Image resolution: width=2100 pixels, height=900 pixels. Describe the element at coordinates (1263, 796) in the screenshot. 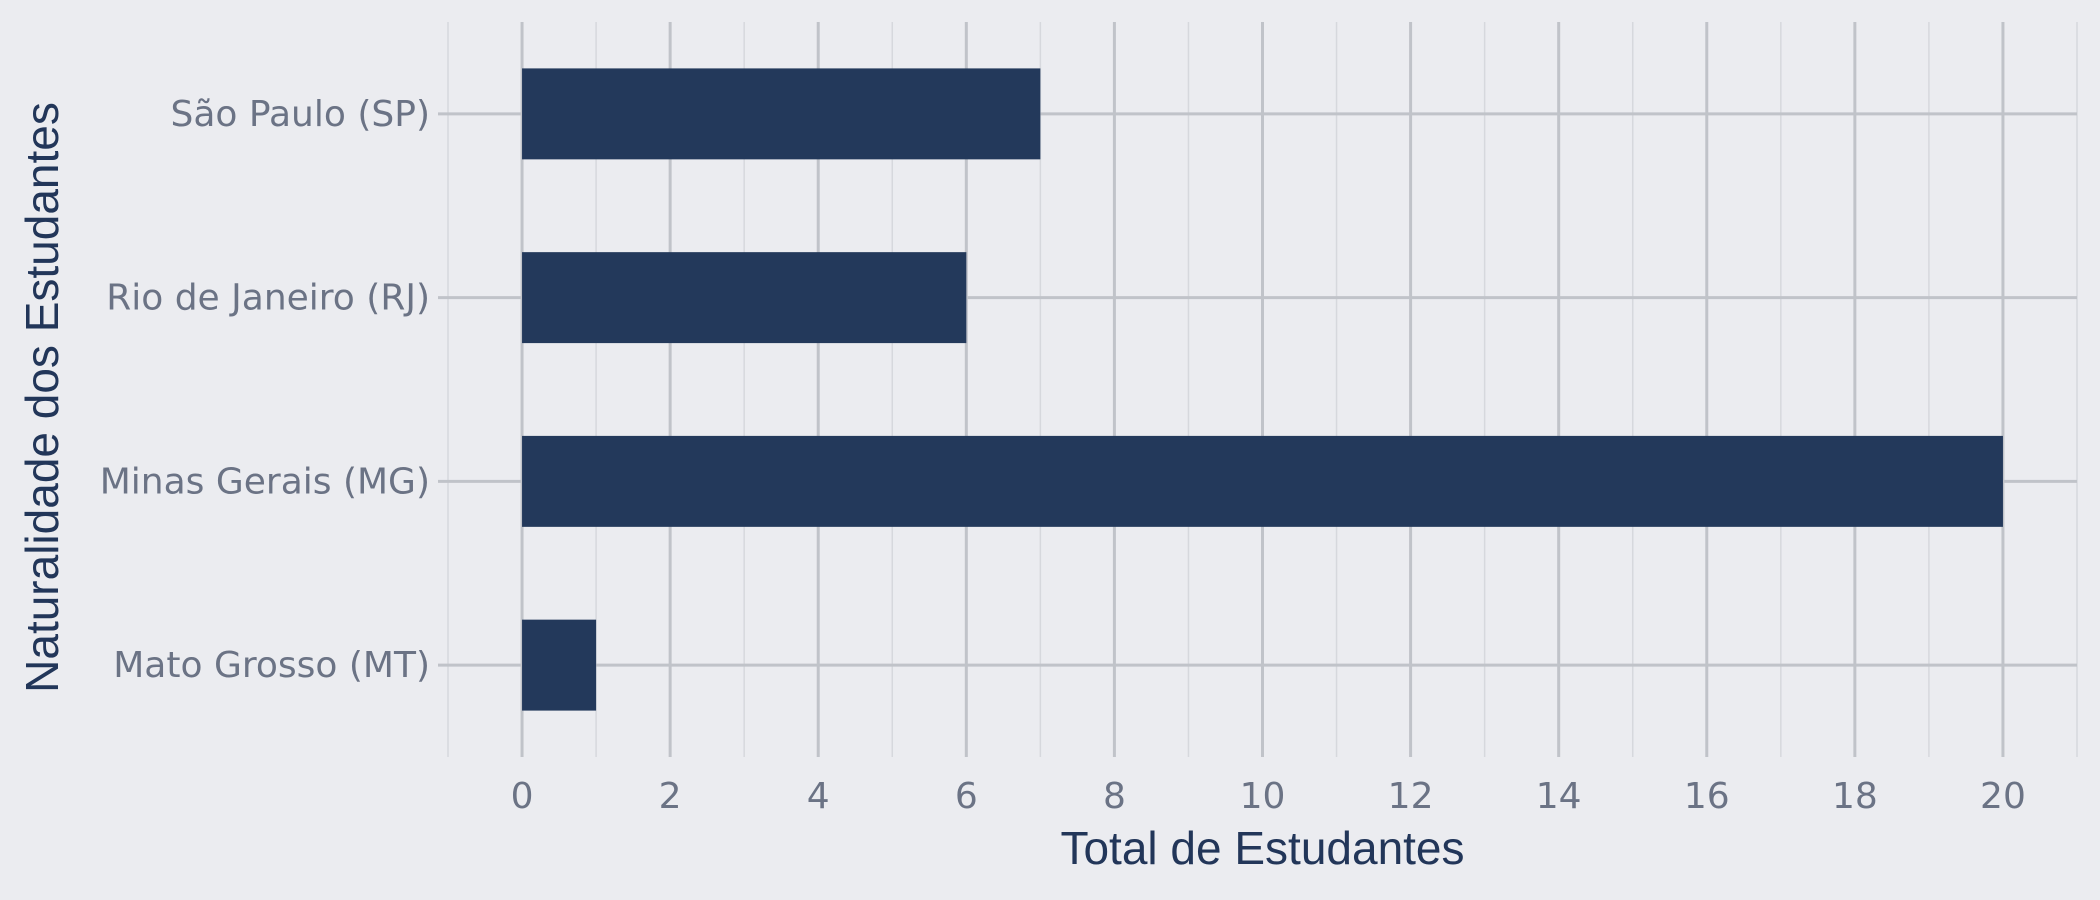

I see `x-tick-label: 10` at that location.